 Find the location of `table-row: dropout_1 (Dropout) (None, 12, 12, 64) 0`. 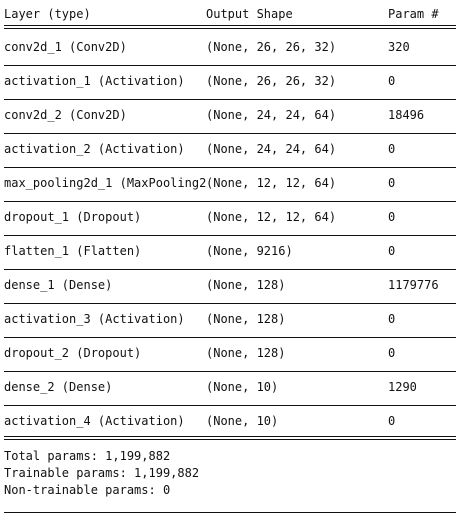

table-row: dropout_1 (Dropout) (None, 12, 12, 64) 0 is located at coordinates (231, 217).